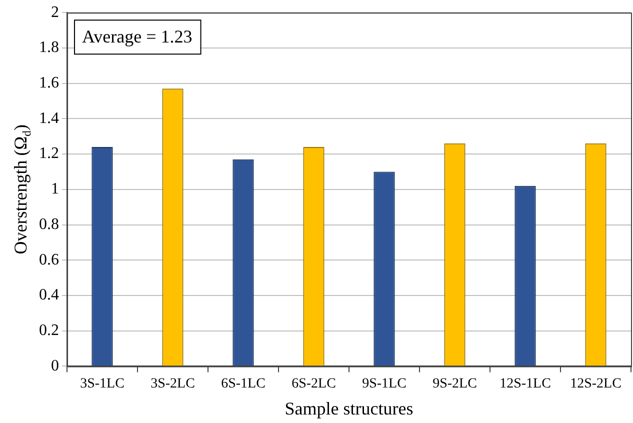  Describe the element at coordinates (137, 36) in the screenshot. I see `annotation: Average = 1.23` at that location.